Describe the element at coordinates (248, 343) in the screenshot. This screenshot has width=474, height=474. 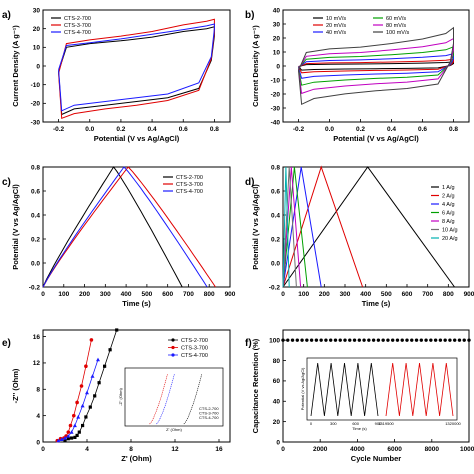
I see `panel-label: f)` at that location.